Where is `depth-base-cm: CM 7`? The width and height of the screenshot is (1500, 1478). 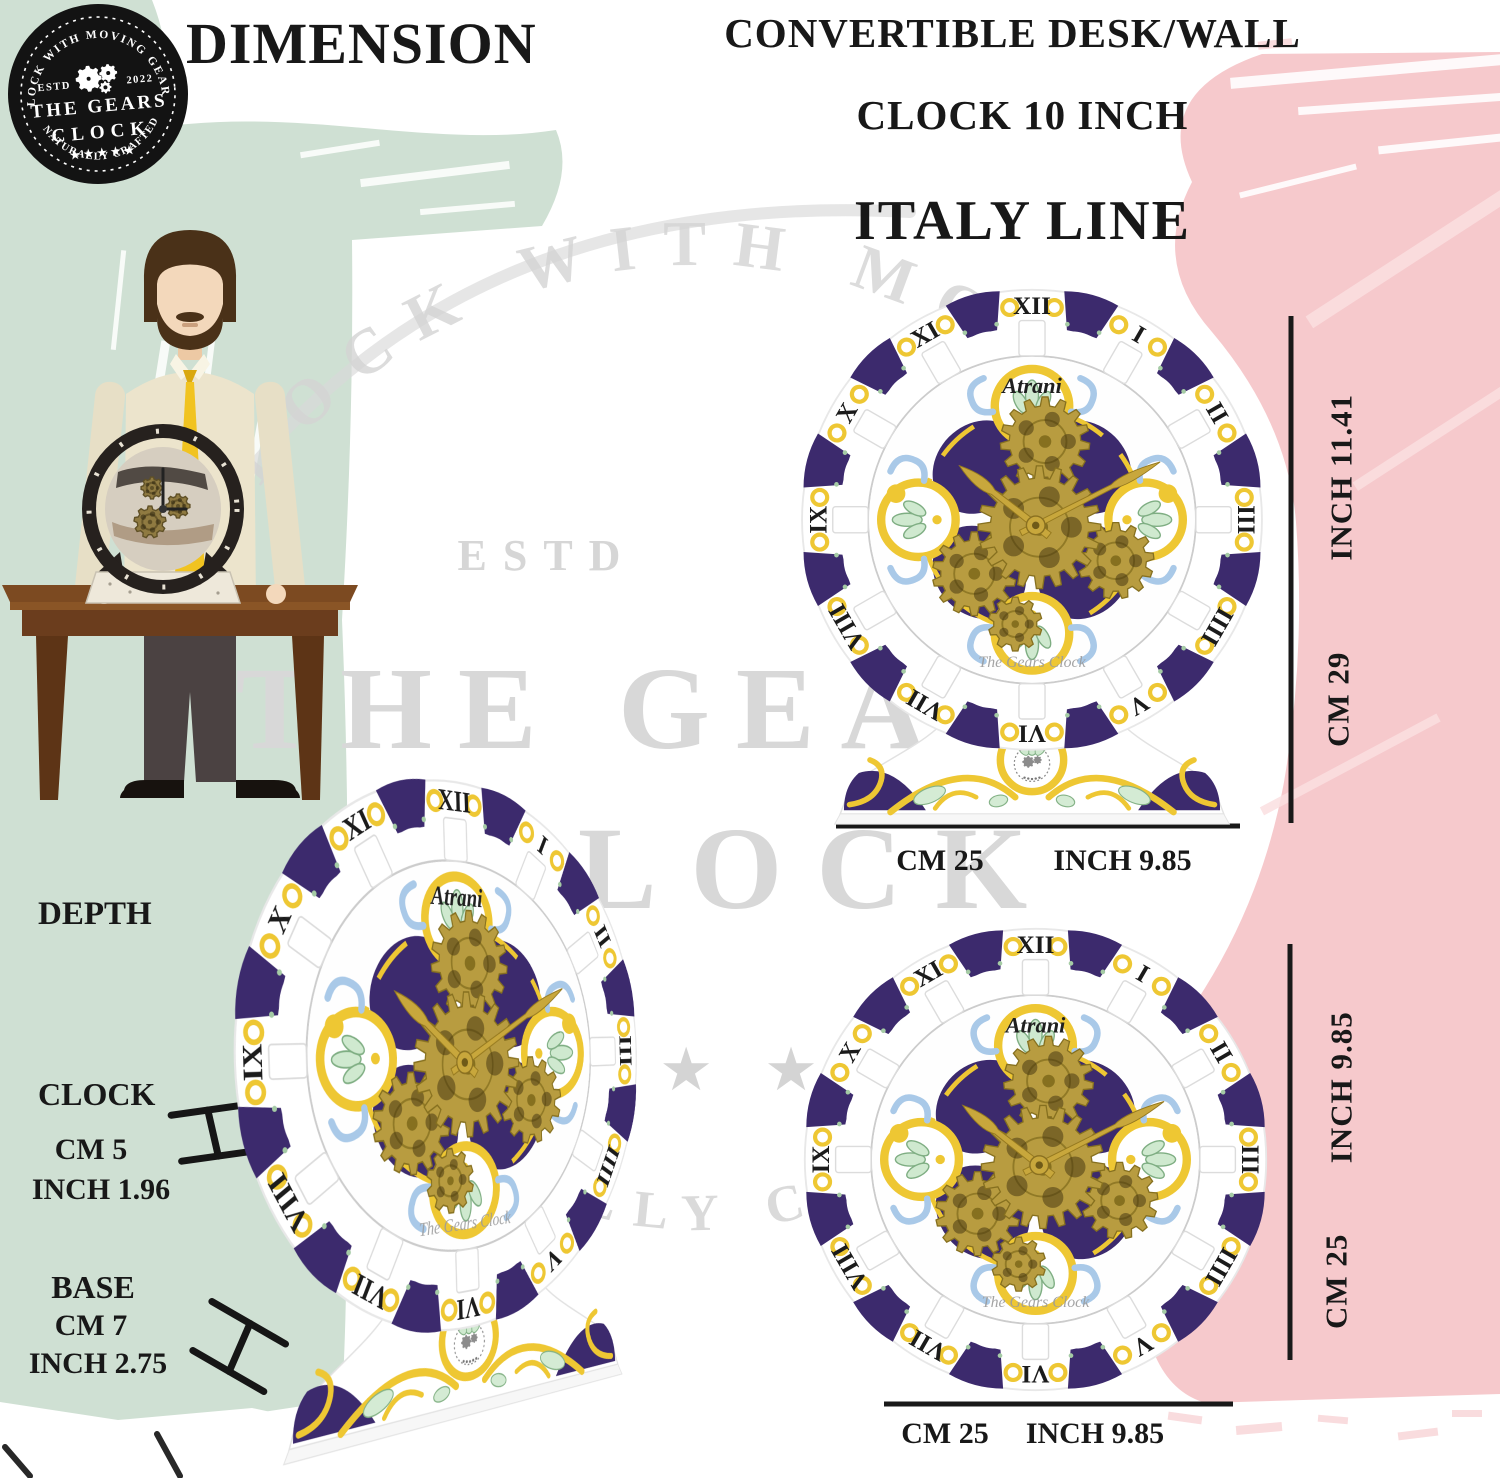
depth-base-cm: CM 7 is located at coordinates (91, 1325).